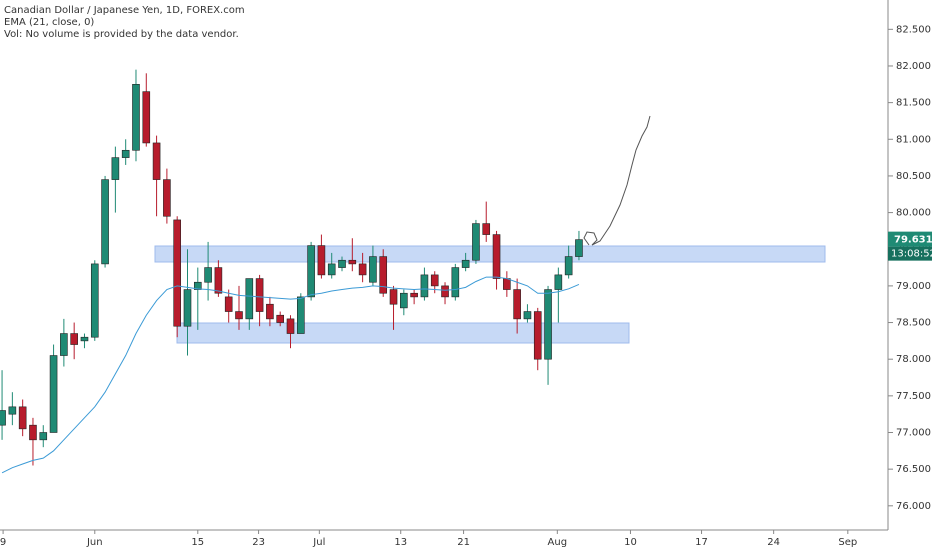  What do you see at coordinates (913, 176) in the screenshot?
I see `y-tick-label: 80.500` at bounding box center [913, 176].